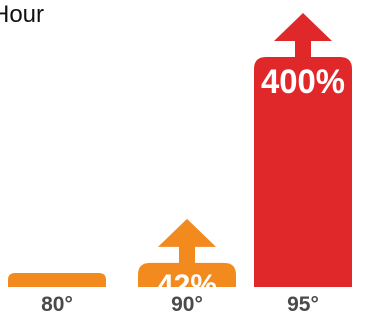 This screenshot has height=322, width=365. Describe the element at coordinates (187, 304) in the screenshot. I see `x-tick-label: 90°` at that location.